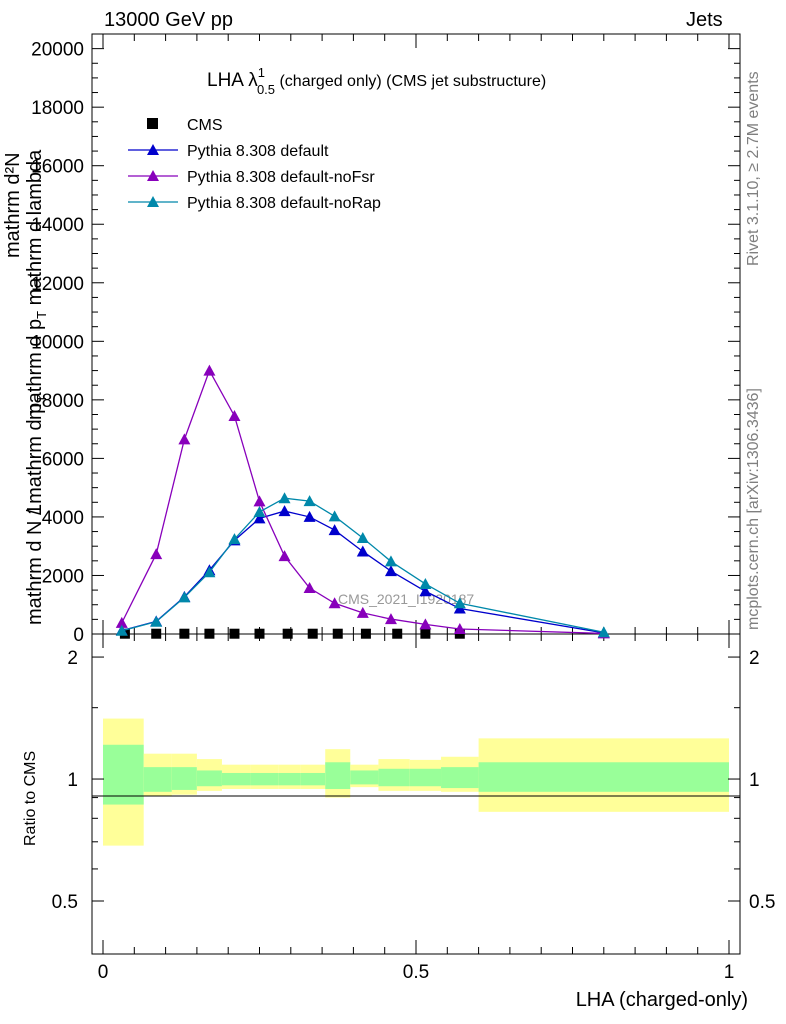 The height and width of the screenshot is (1024, 786). Describe the element at coordinates (754, 658) in the screenshot. I see `ratio-ytick-label-right: 2` at that location.